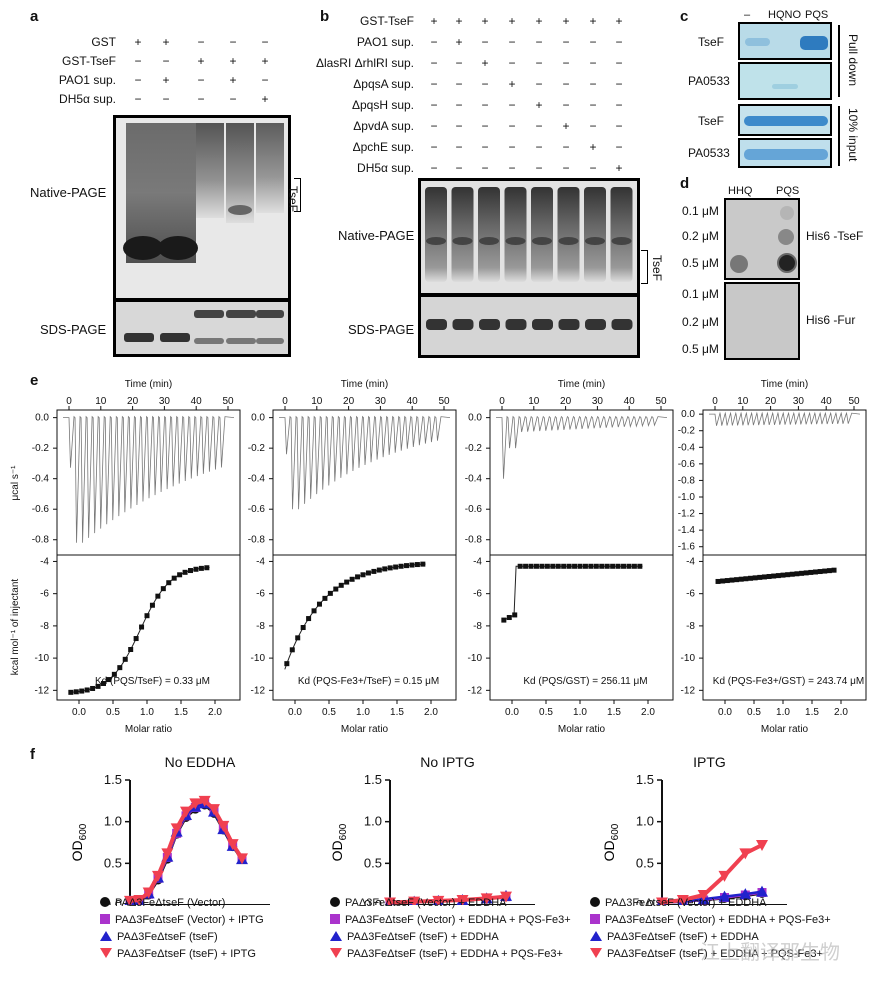 This screenshot has width=881, height=983. Describe the element at coordinates (475, 658) in the screenshot. I see `fit-ytick-2-3: -10` at that location.